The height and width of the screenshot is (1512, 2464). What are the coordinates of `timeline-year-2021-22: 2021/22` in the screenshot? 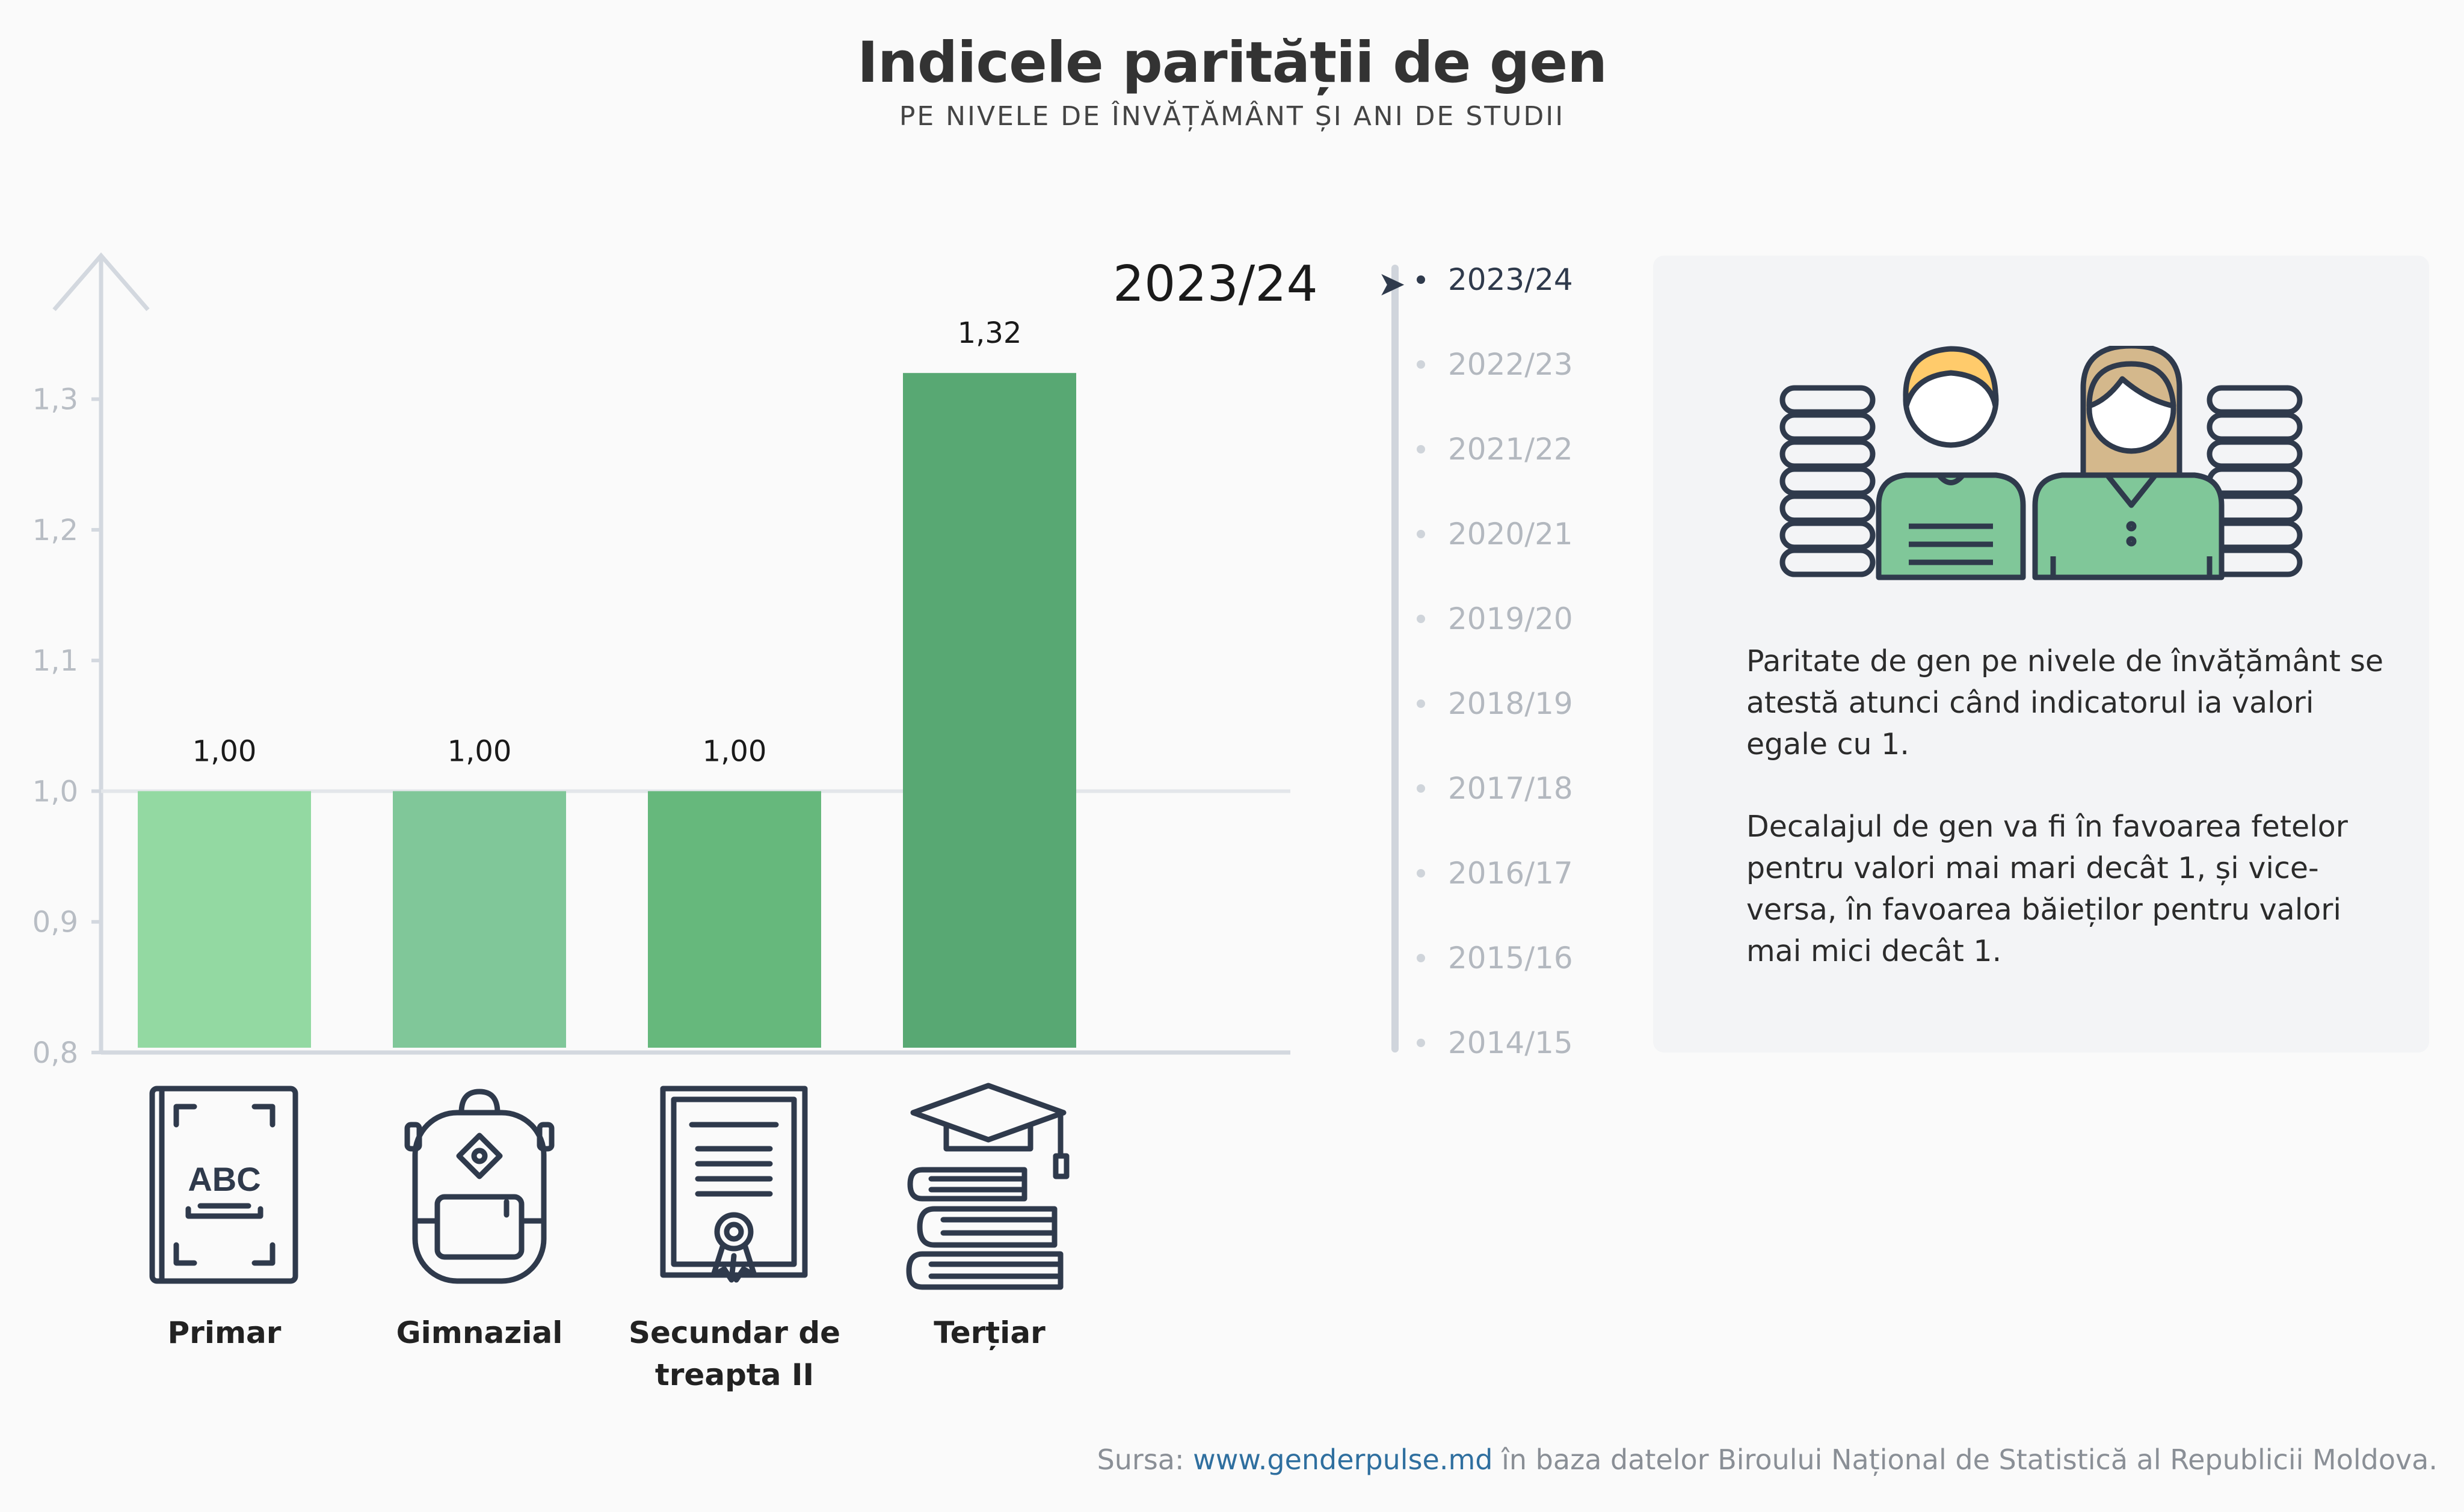 It's located at (1495, 450).